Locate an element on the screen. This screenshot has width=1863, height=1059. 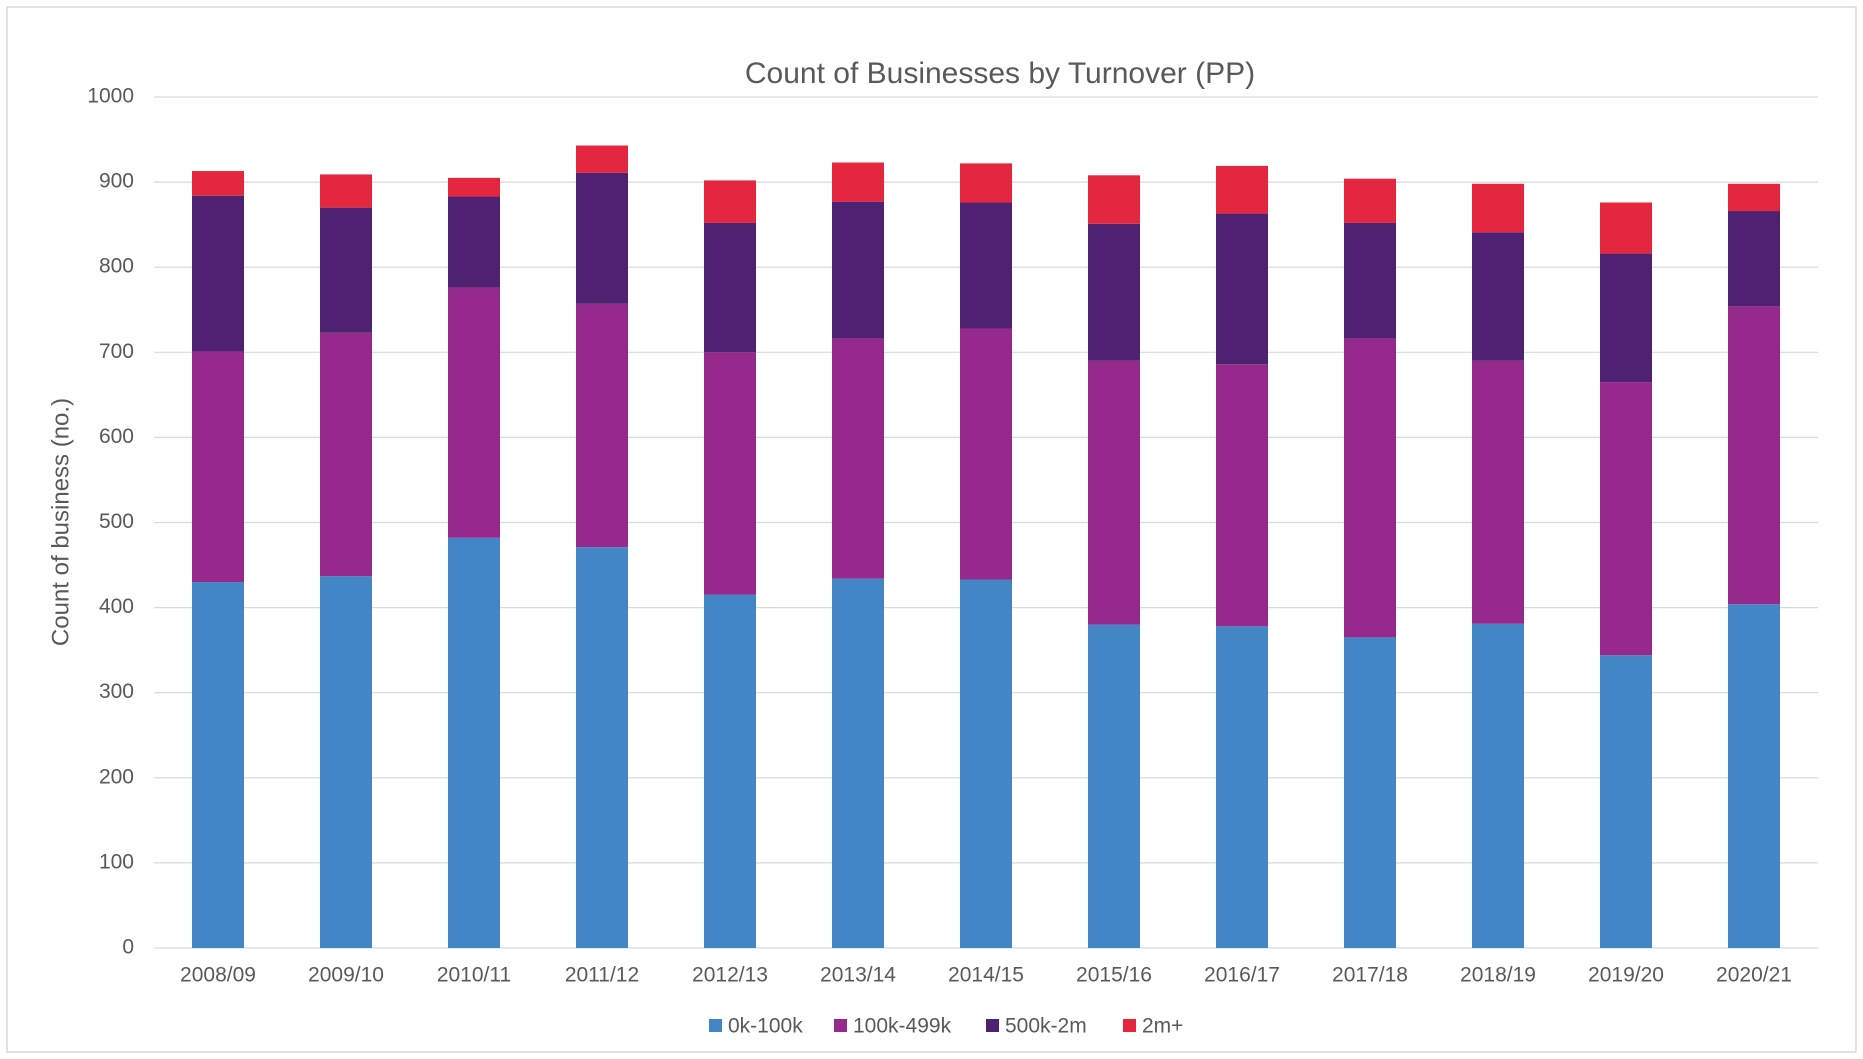
y-tick-label: 600 is located at coordinates (116, 436).